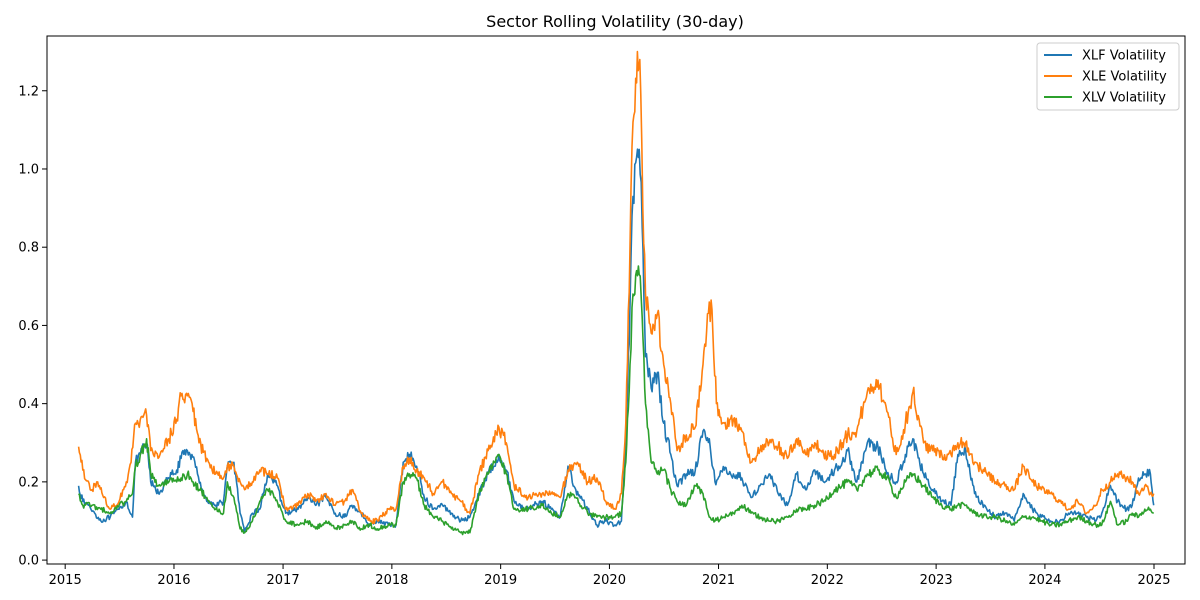  What do you see at coordinates (28, 169) in the screenshot?
I see `y-tick-label: 1.0` at bounding box center [28, 169].